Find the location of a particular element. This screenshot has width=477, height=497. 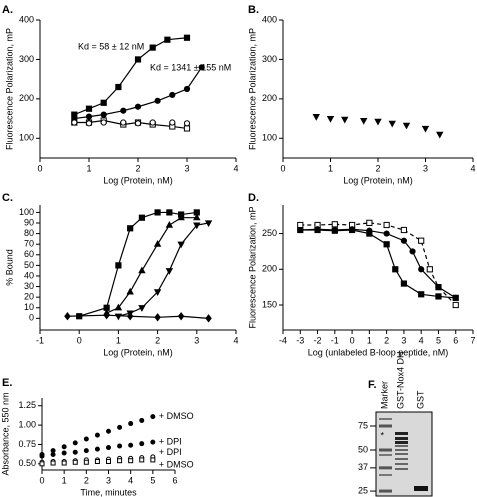

y-tick-label: 1.25 is located at coordinates (27, 405).